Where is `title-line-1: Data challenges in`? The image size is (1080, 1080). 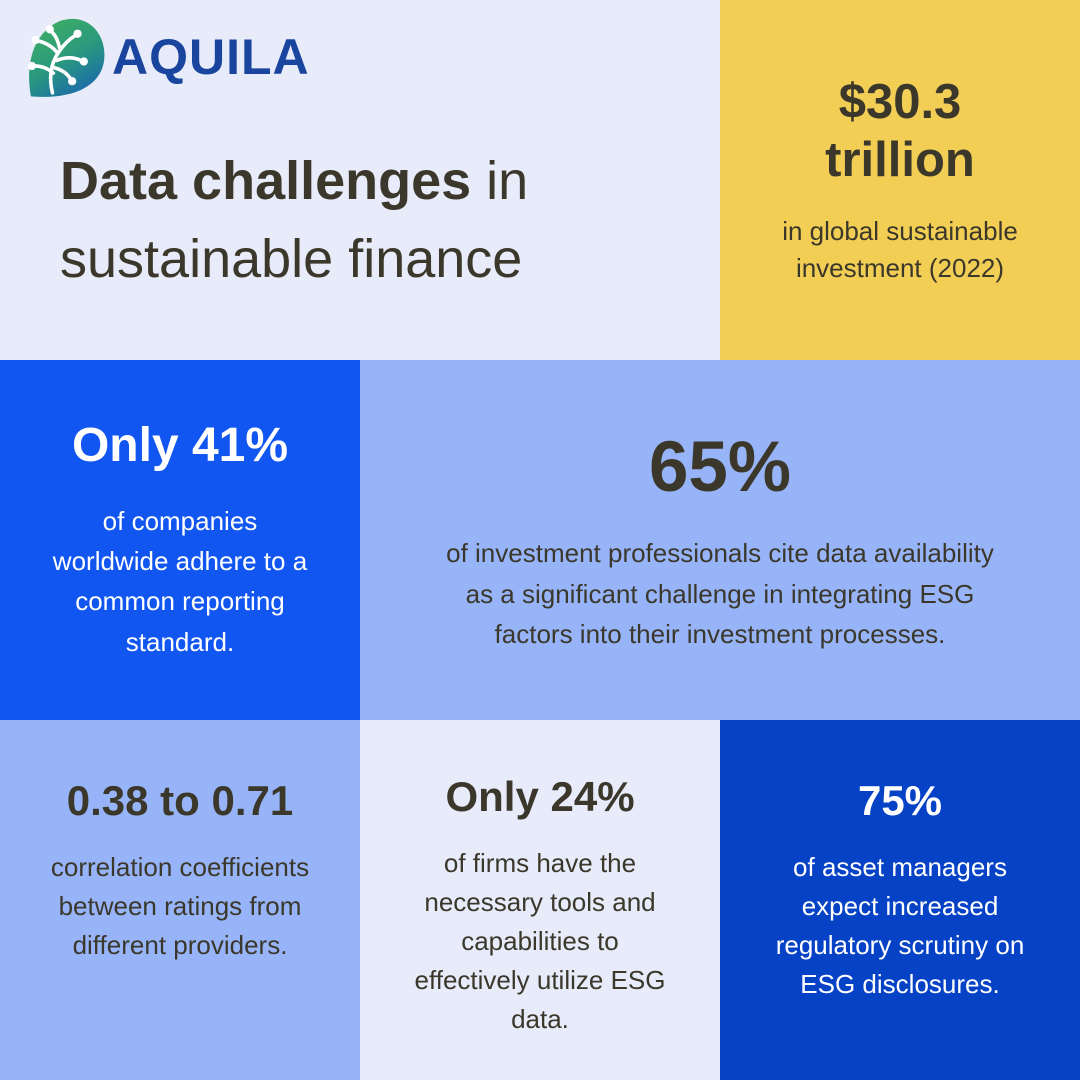
title-line-1: Data challenges in is located at coordinates (294, 181).